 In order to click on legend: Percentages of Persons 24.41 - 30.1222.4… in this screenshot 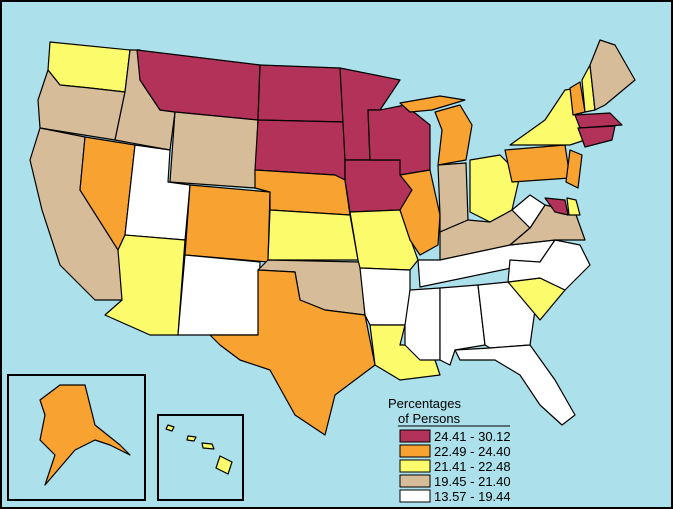, I will do `click(449, 450)`.